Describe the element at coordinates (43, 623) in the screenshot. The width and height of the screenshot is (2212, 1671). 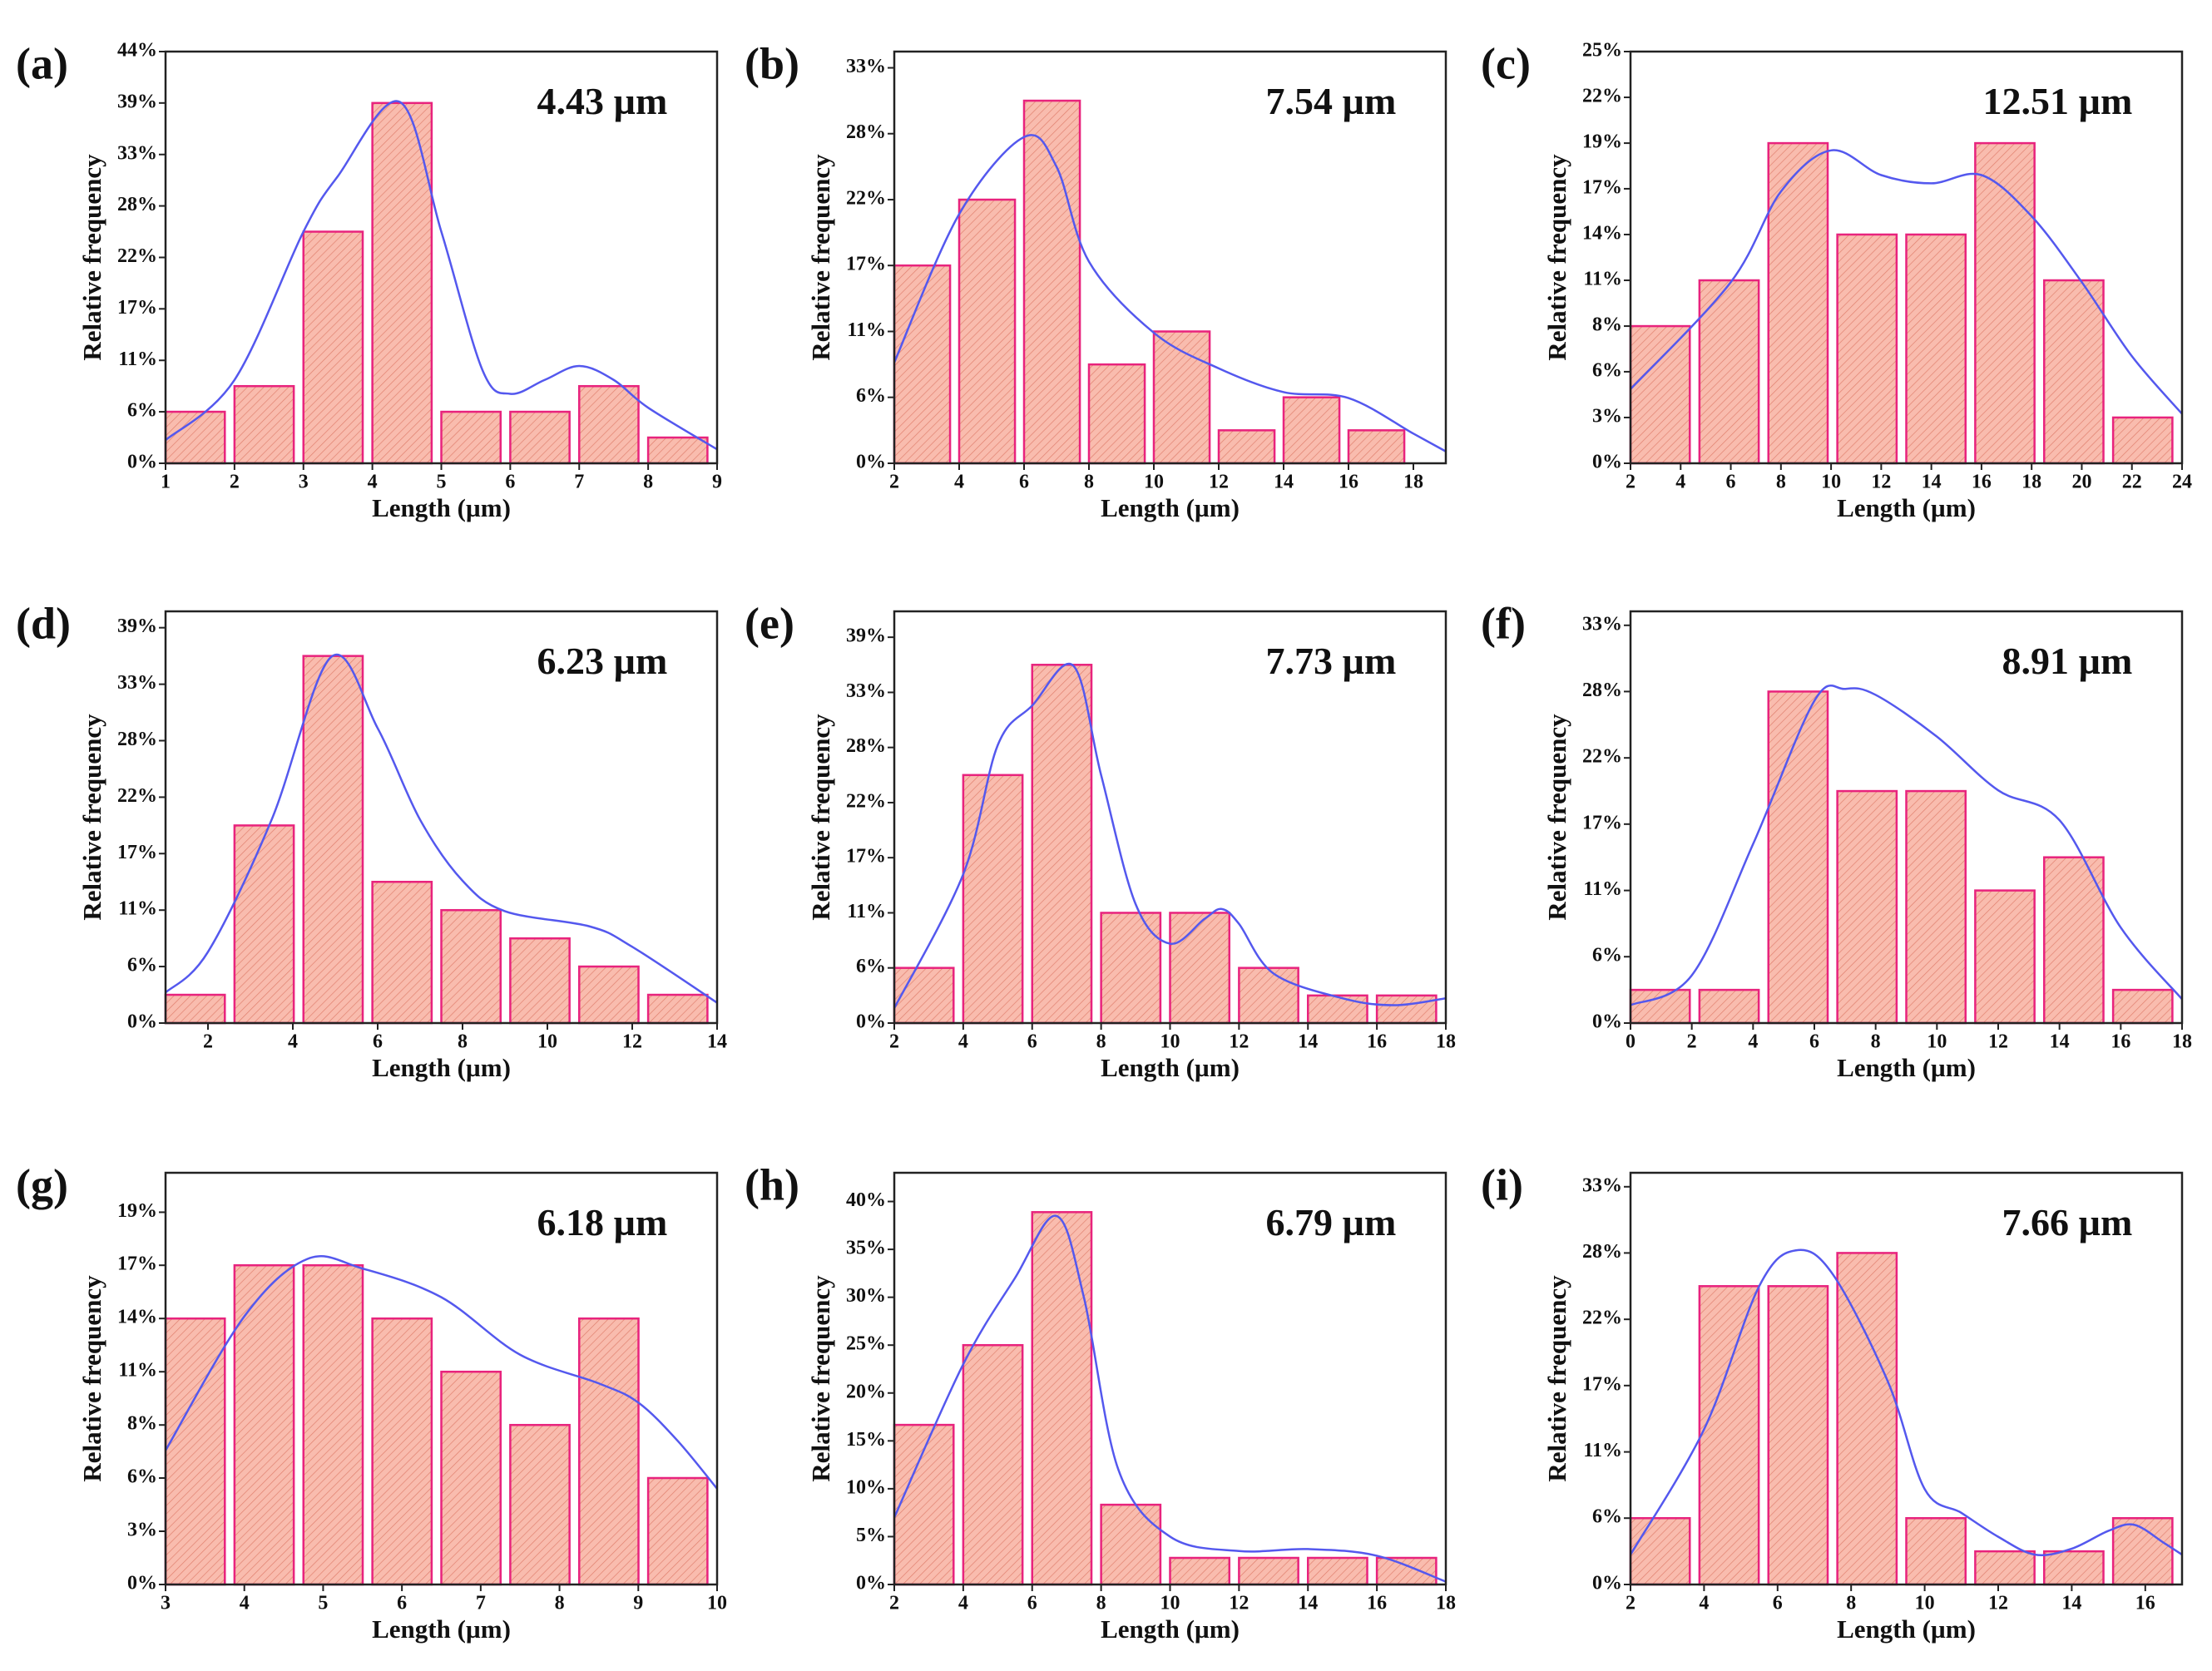
I see `panel-label: (d)` at that location.